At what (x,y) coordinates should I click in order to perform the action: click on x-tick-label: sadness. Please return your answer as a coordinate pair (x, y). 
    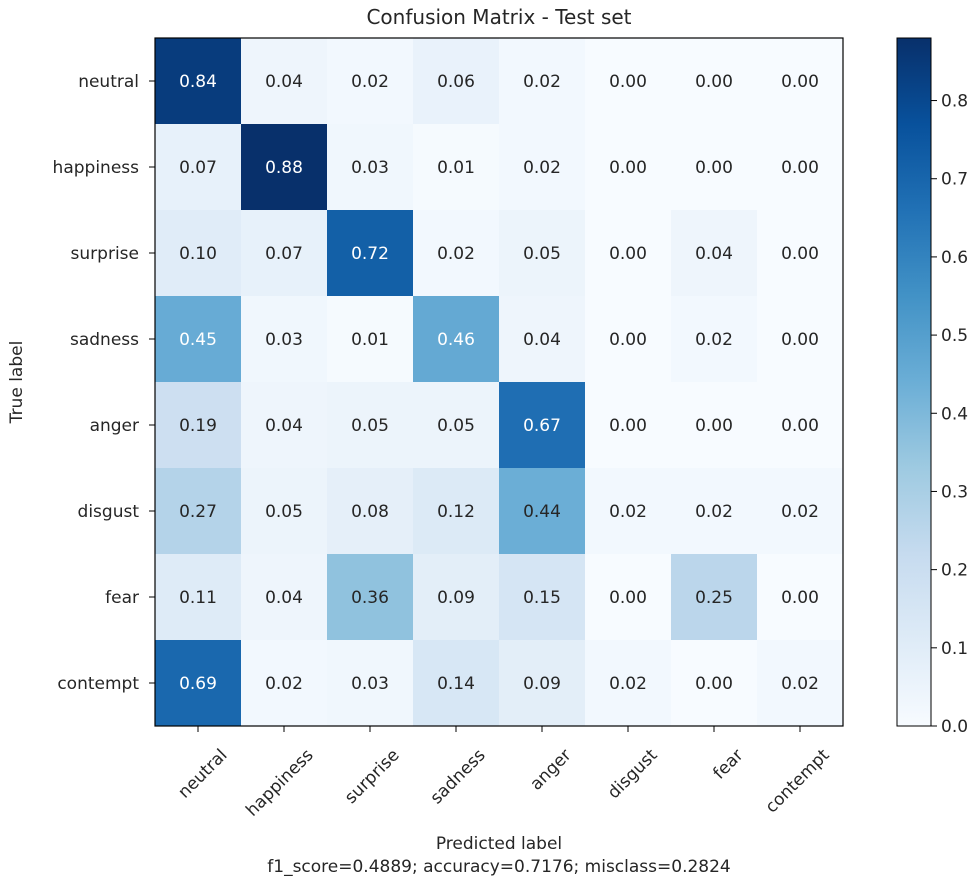
    Looking at the image, I should click on (458, 776).